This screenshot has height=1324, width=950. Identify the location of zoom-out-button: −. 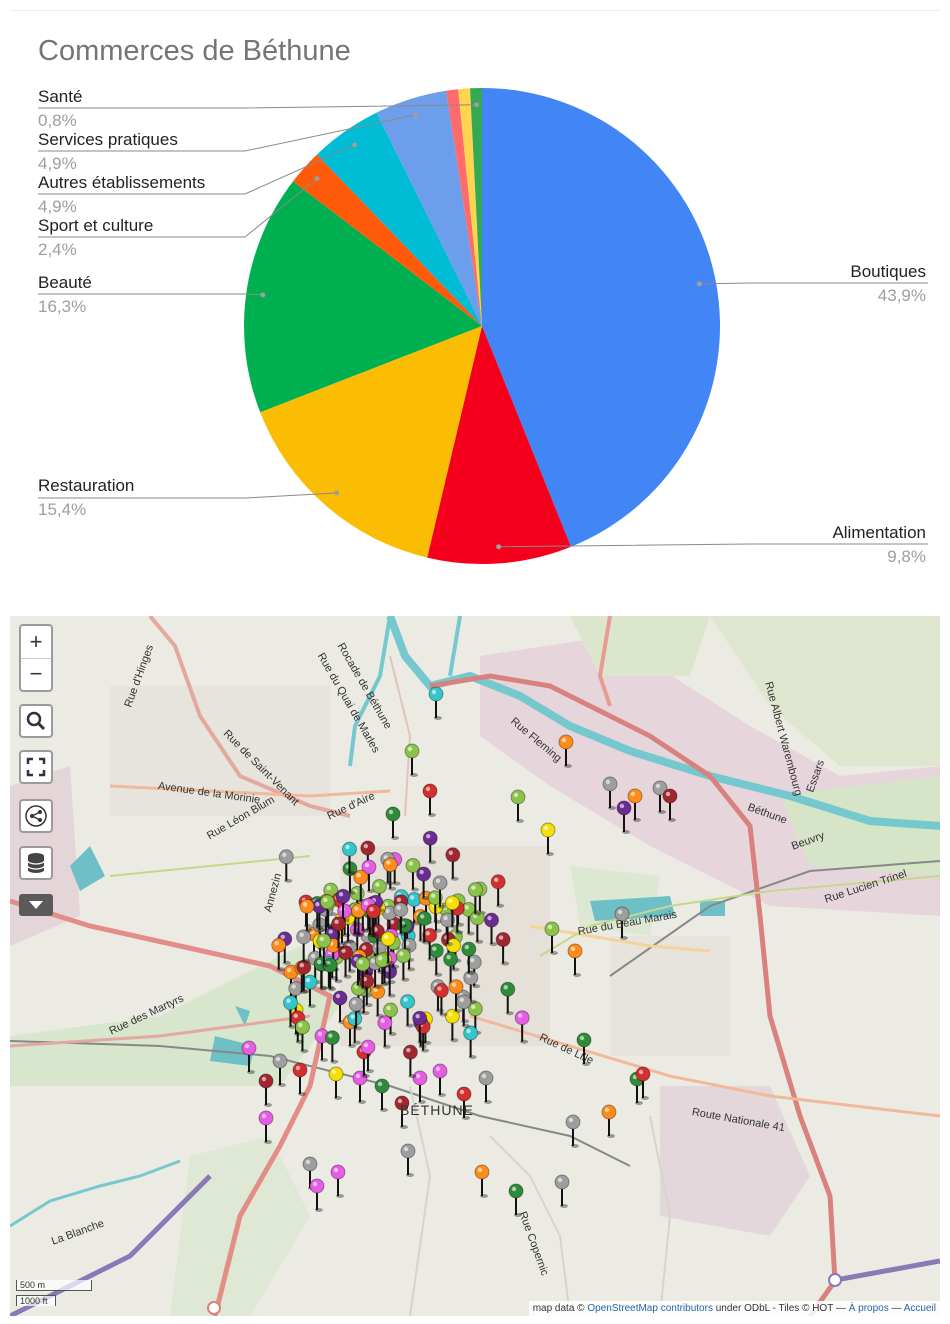
(36, 674).